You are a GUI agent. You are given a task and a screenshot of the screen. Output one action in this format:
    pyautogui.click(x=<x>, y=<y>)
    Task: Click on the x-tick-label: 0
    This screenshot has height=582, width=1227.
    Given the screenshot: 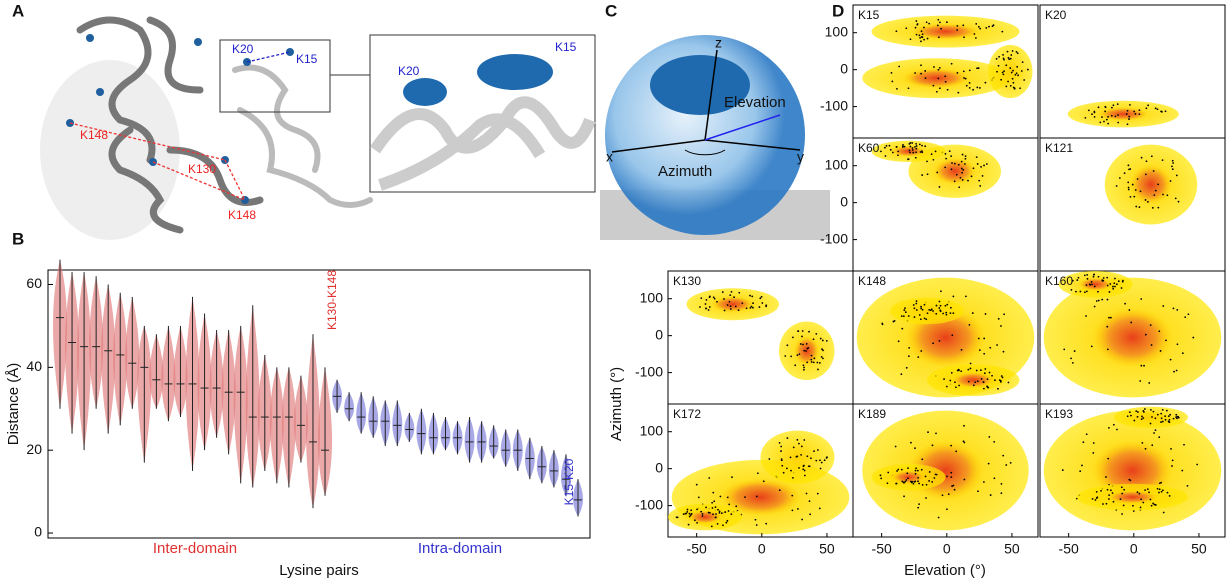 What is the action you would take?
    pyautogui.click(x=947, y=549)
    